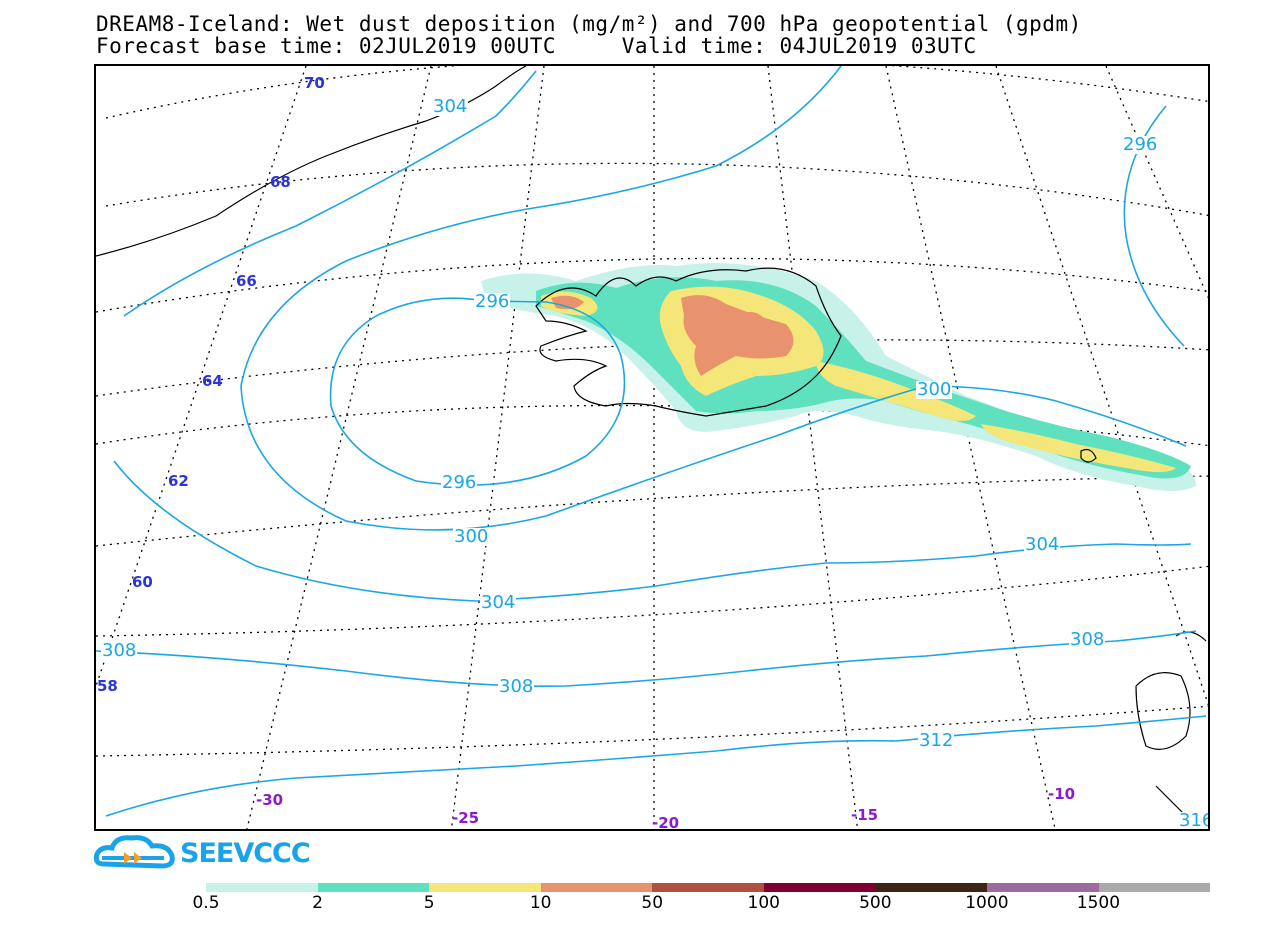 This screenshot has width=1276, height=925. What do you see at coordinates (498, 602) in the screenshot?
I see `contour-label-304-s: 304` at bounding box center [498, 602].